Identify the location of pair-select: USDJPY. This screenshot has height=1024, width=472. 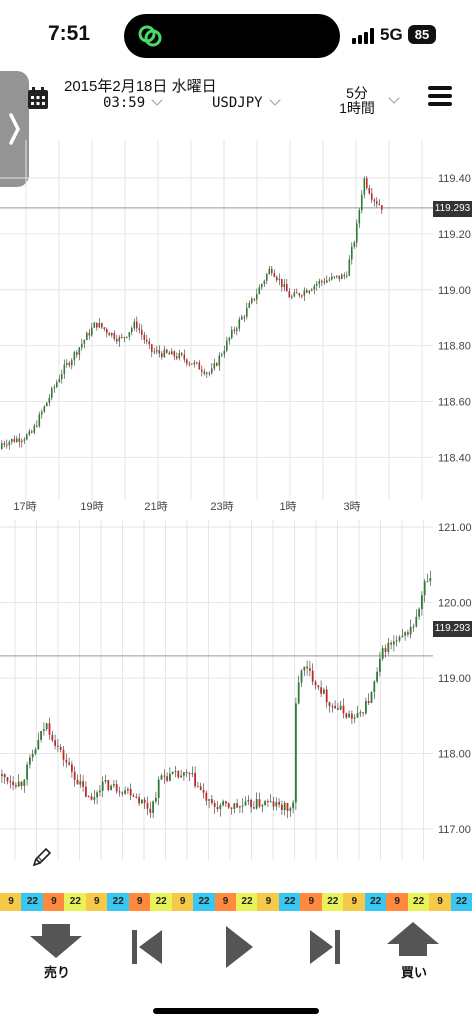
(246, 102).